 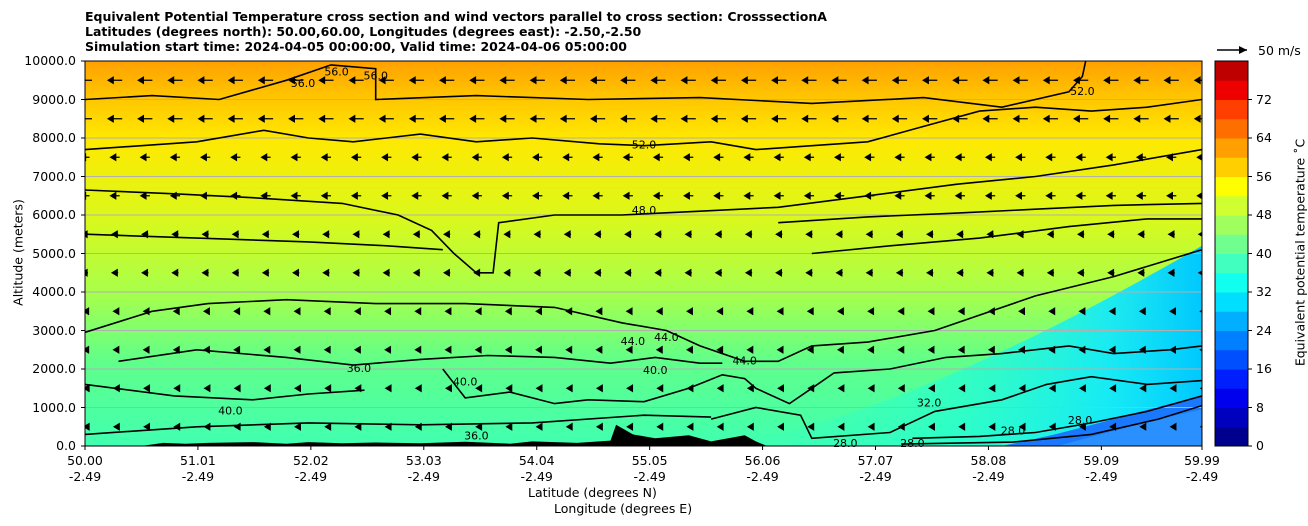 What do you see at coordinates (875, 476) in the screenshot?
I see `x-tick-label-lon: -2.49` at bounding box center [875, 476].